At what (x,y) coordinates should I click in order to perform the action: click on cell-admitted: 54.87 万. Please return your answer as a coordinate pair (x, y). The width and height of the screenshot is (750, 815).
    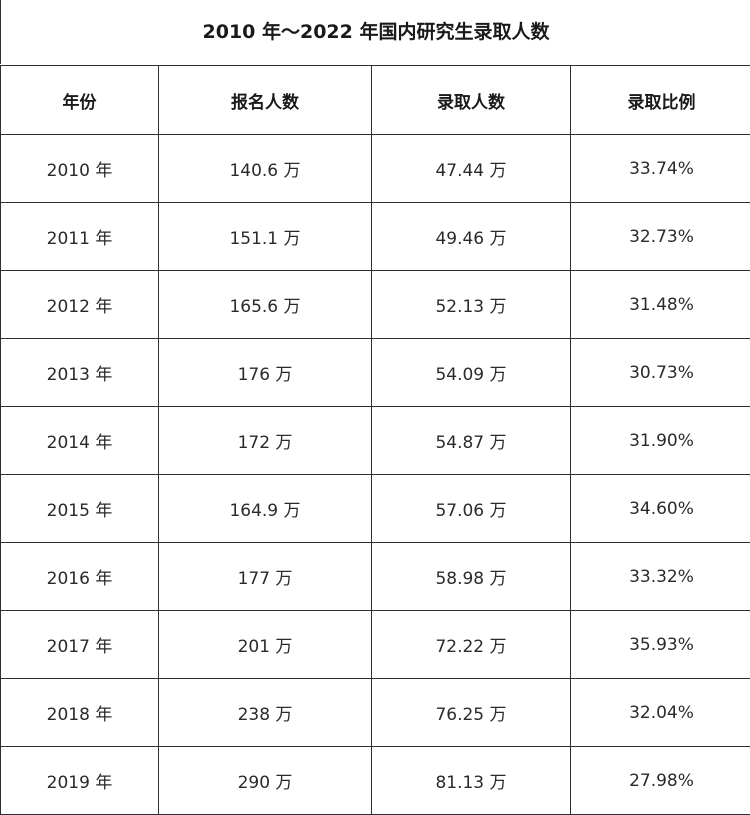
    Looking at the image, I should click on (471, 441).